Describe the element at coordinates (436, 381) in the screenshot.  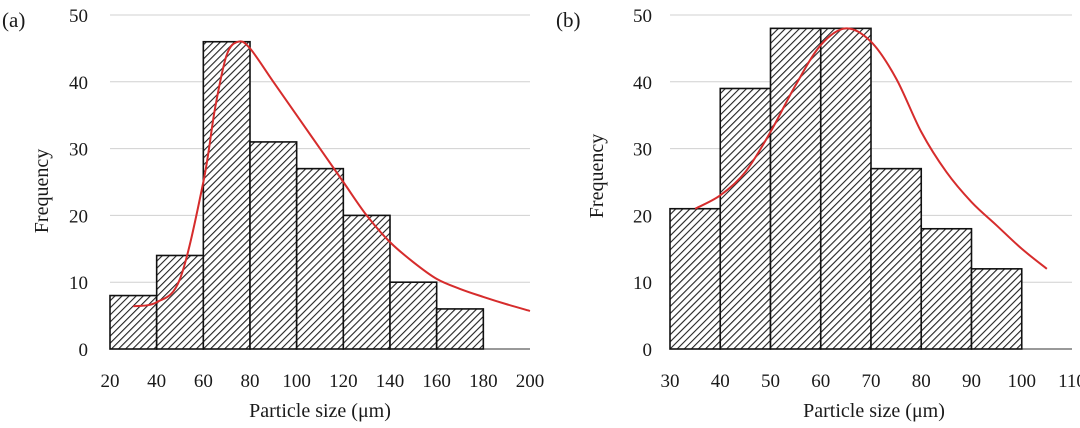
I see `x-tick-label: 160` at that location.